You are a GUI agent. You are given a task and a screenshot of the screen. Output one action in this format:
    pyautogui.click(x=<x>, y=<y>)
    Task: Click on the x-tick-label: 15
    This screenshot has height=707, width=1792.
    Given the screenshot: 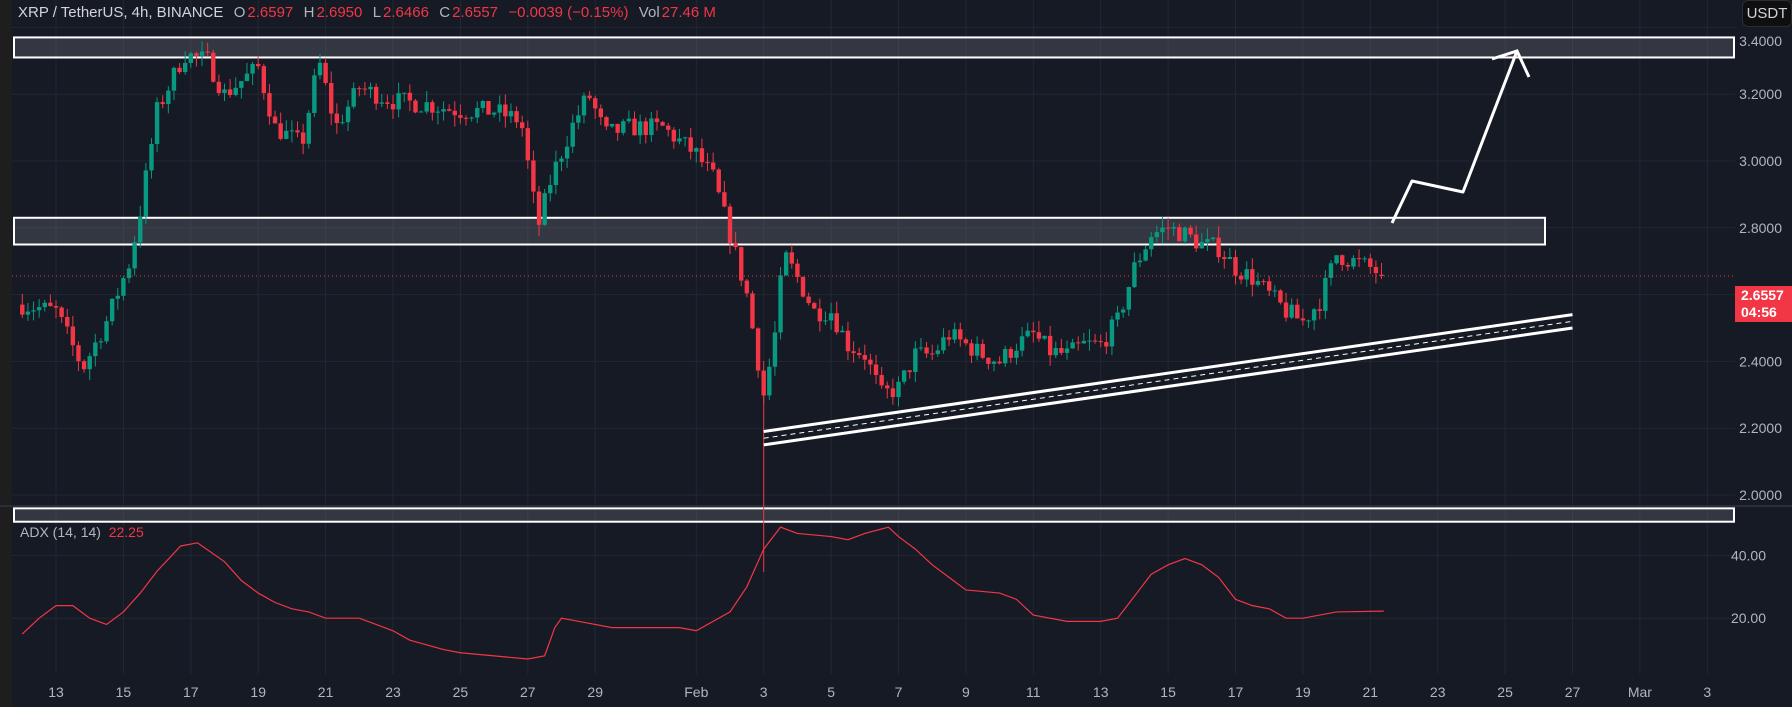 What is the action you would take?
    pyautogui.click(x=124, y=692)
    